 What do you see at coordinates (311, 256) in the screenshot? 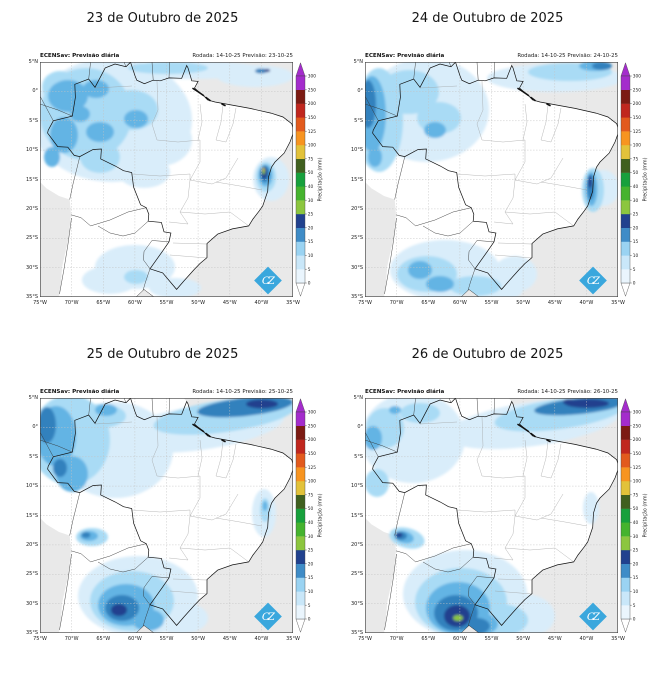
I see `colorbar-tick-label: 10` at bounding box center [311, 256].